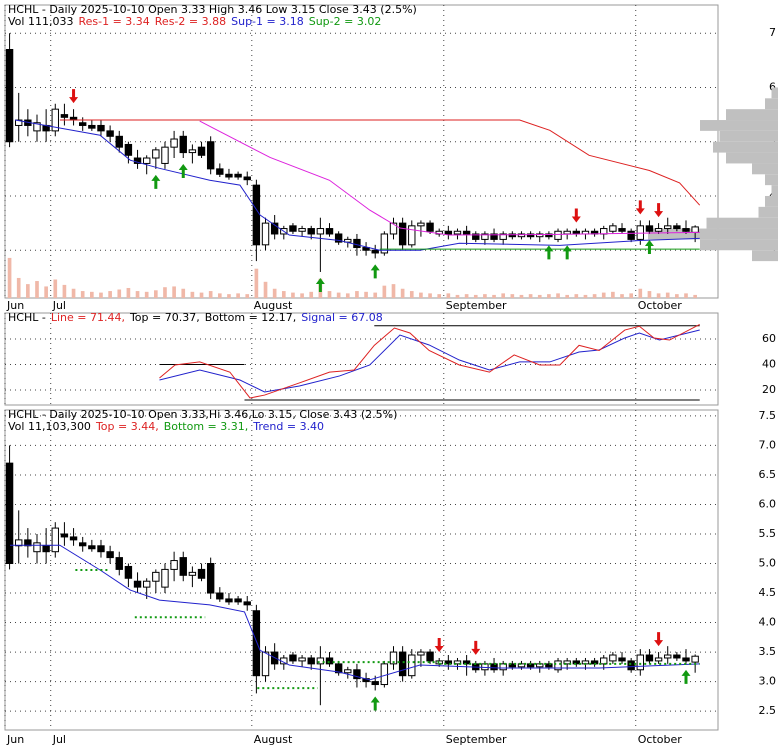 Image resolution: width=780 pixels, height=749 pixels. Describe the element at coordinates (15, 305) in the screenshot. I see `x-tick-label: Jun` at that location.